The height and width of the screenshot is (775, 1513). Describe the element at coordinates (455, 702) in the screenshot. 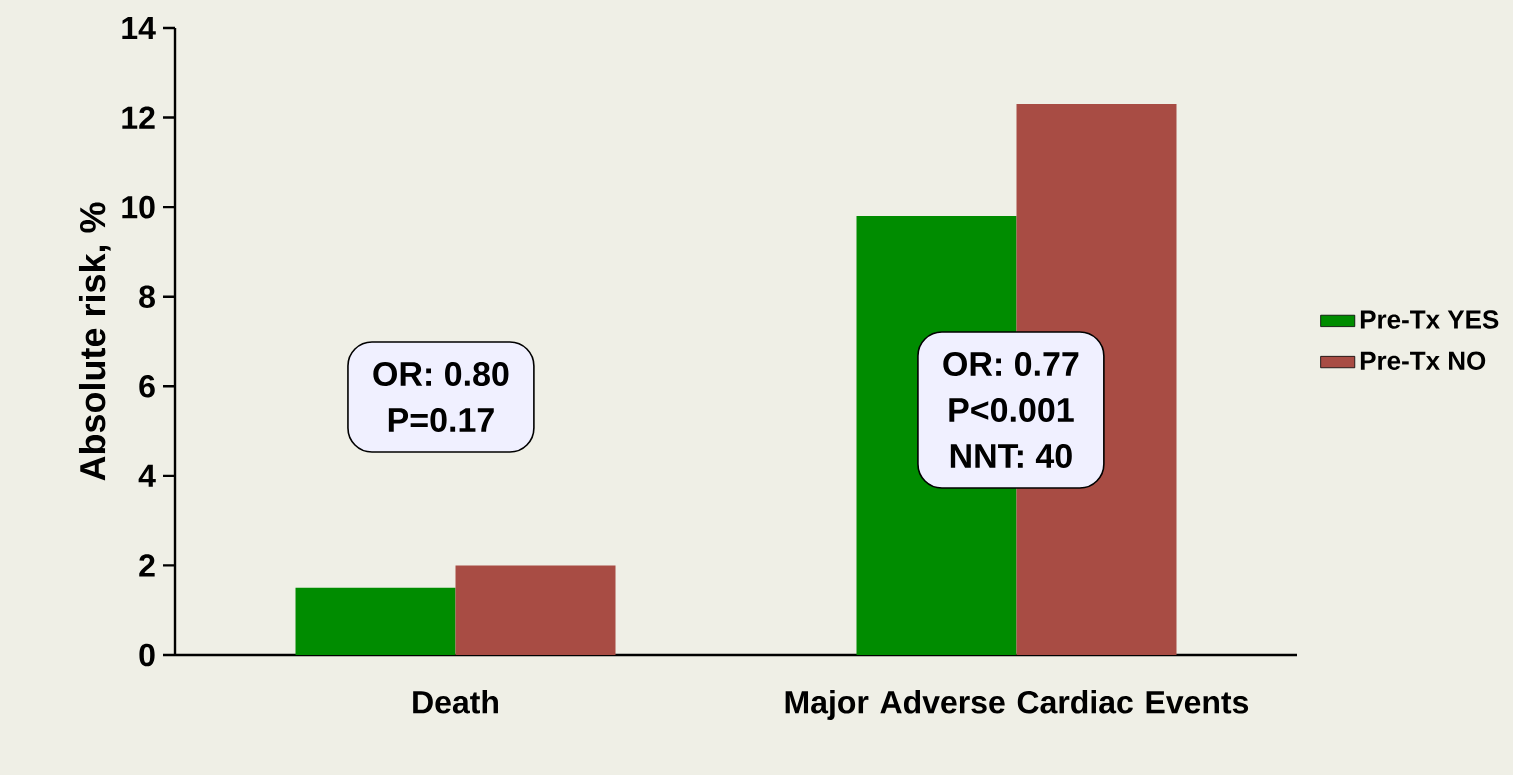

I see `x-tick-label: Death` at that location.